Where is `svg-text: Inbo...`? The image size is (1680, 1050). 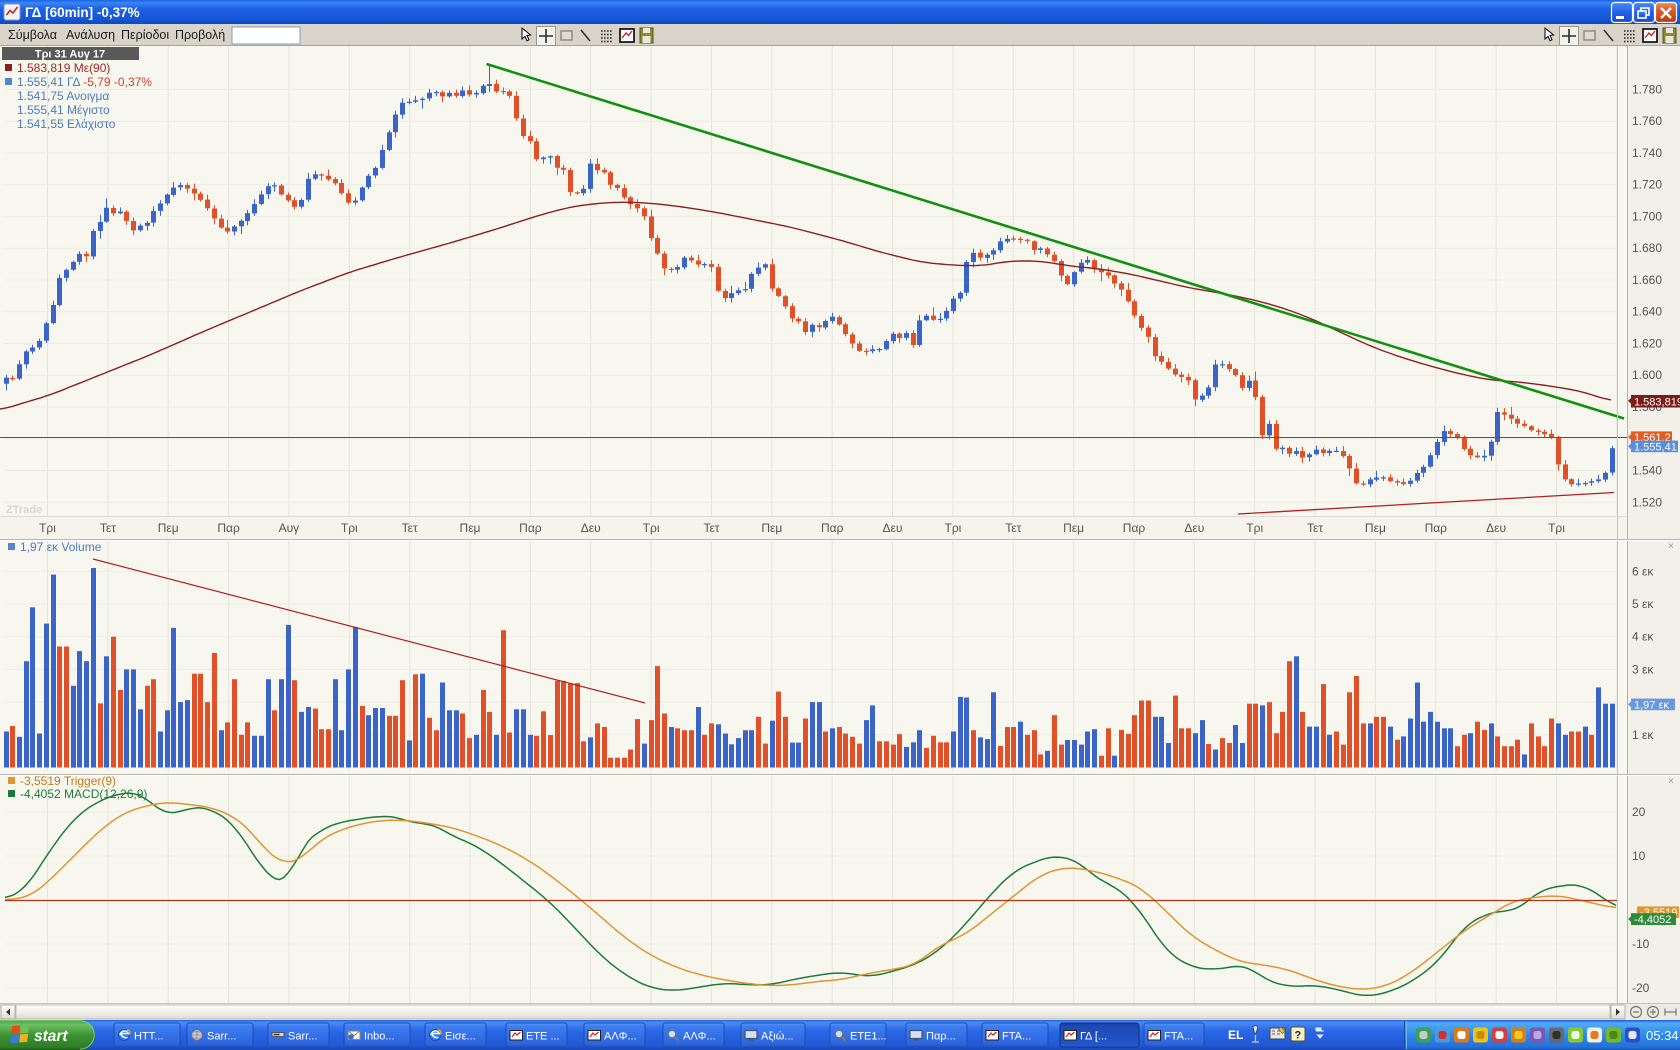 svg-text: Inbo... is located at coordinates (379, 1037).